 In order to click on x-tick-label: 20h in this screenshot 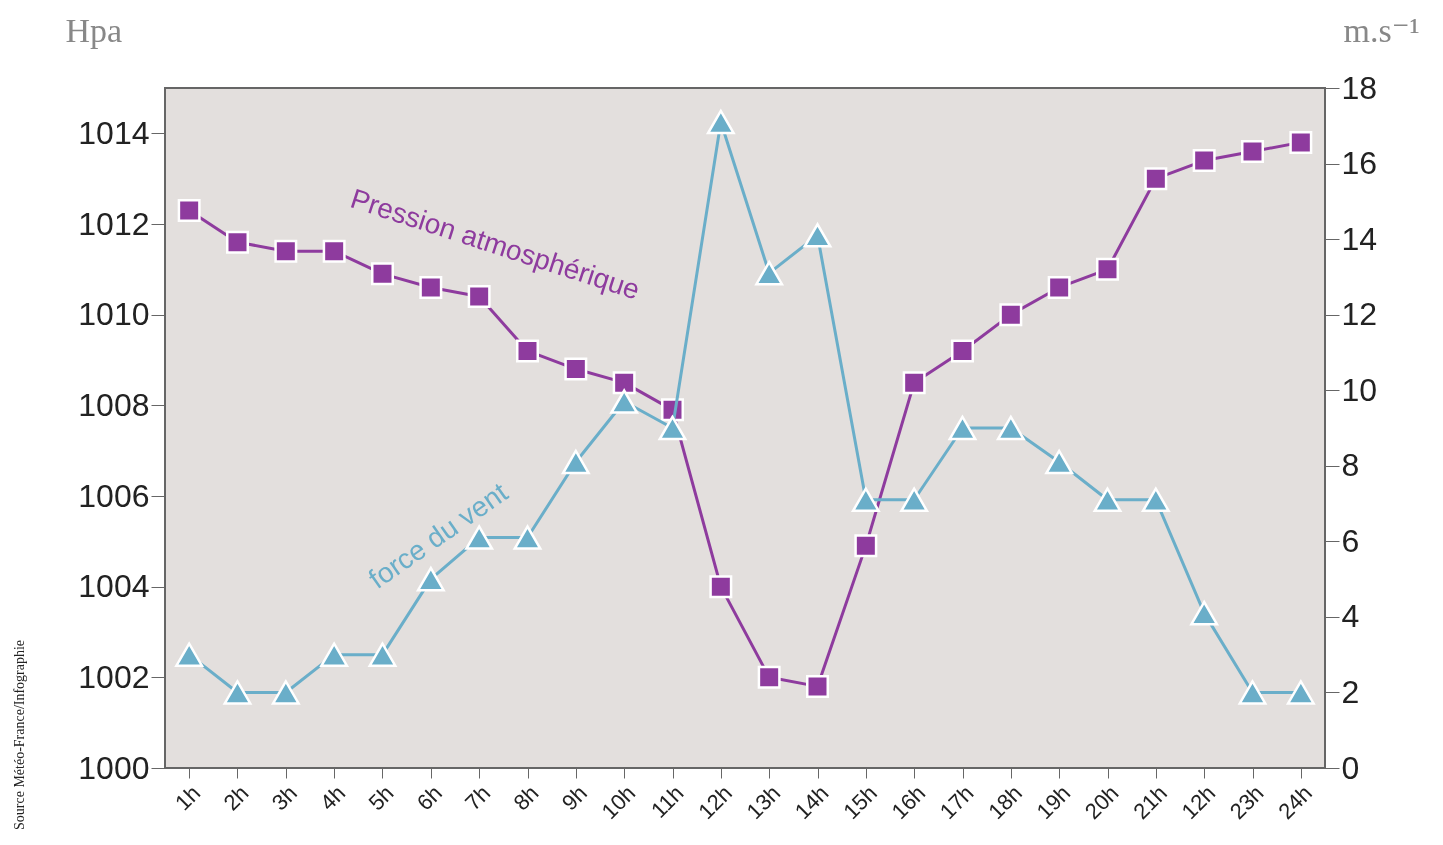, I will do `click(1101, 802)`.